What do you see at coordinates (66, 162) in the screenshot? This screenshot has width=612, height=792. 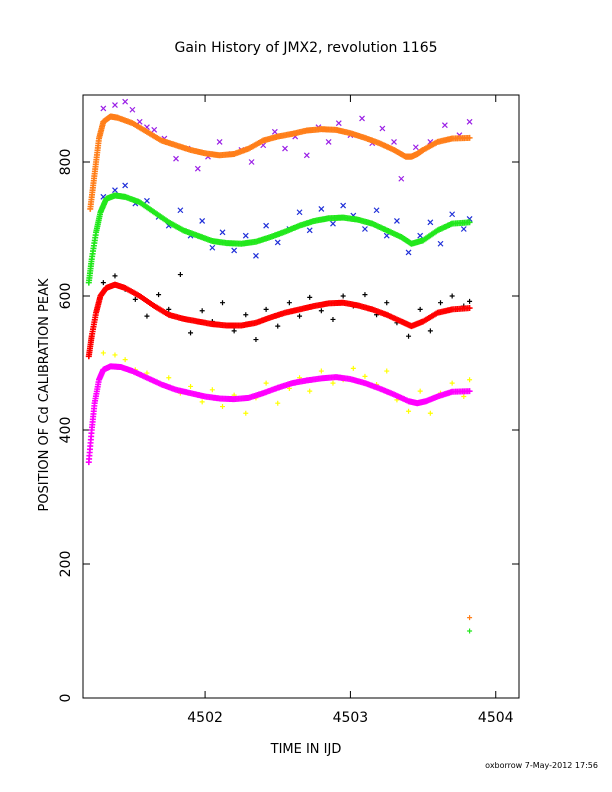 I see `y-tick-label: 800` at bounding box center [66, 162].